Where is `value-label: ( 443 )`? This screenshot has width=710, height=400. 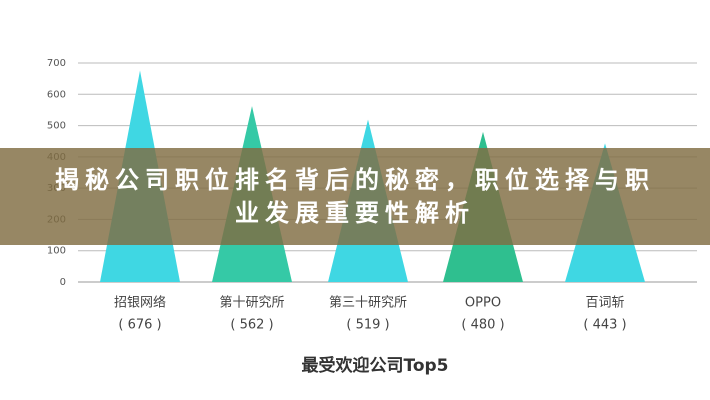 value-label: ( 443 ) is located at coordinates (604, 325).